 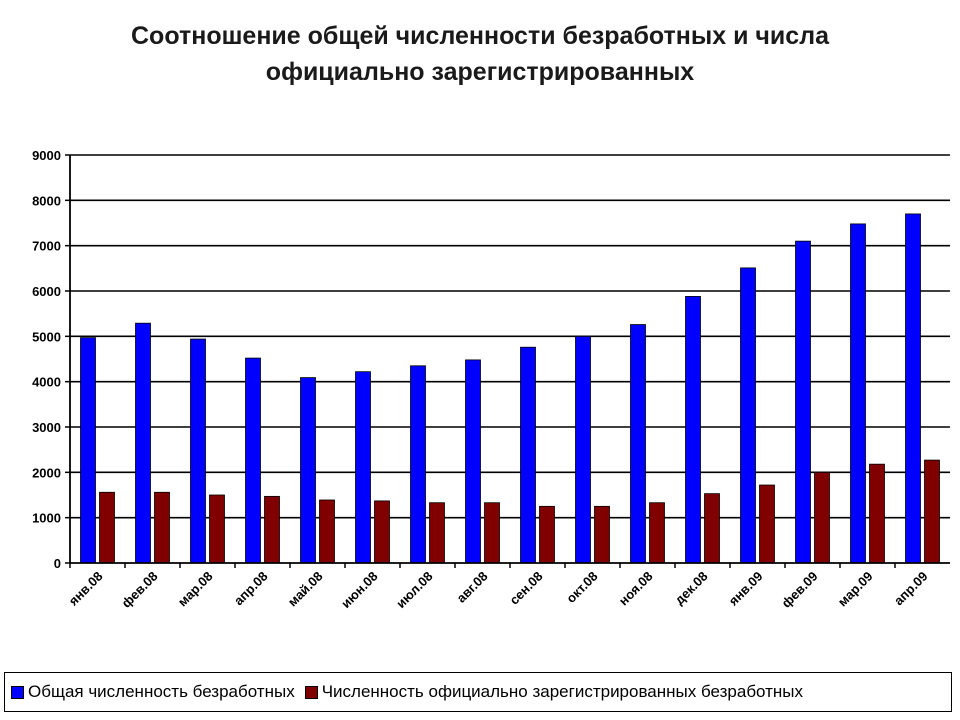 I want to click on y-tick-label-6000: 6000, so click(x=46, y=291).